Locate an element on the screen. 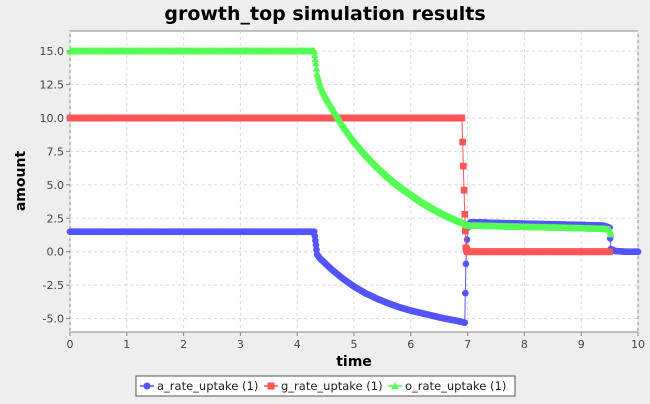  x-tick-label: 9 is located at coordinates (581, 344).